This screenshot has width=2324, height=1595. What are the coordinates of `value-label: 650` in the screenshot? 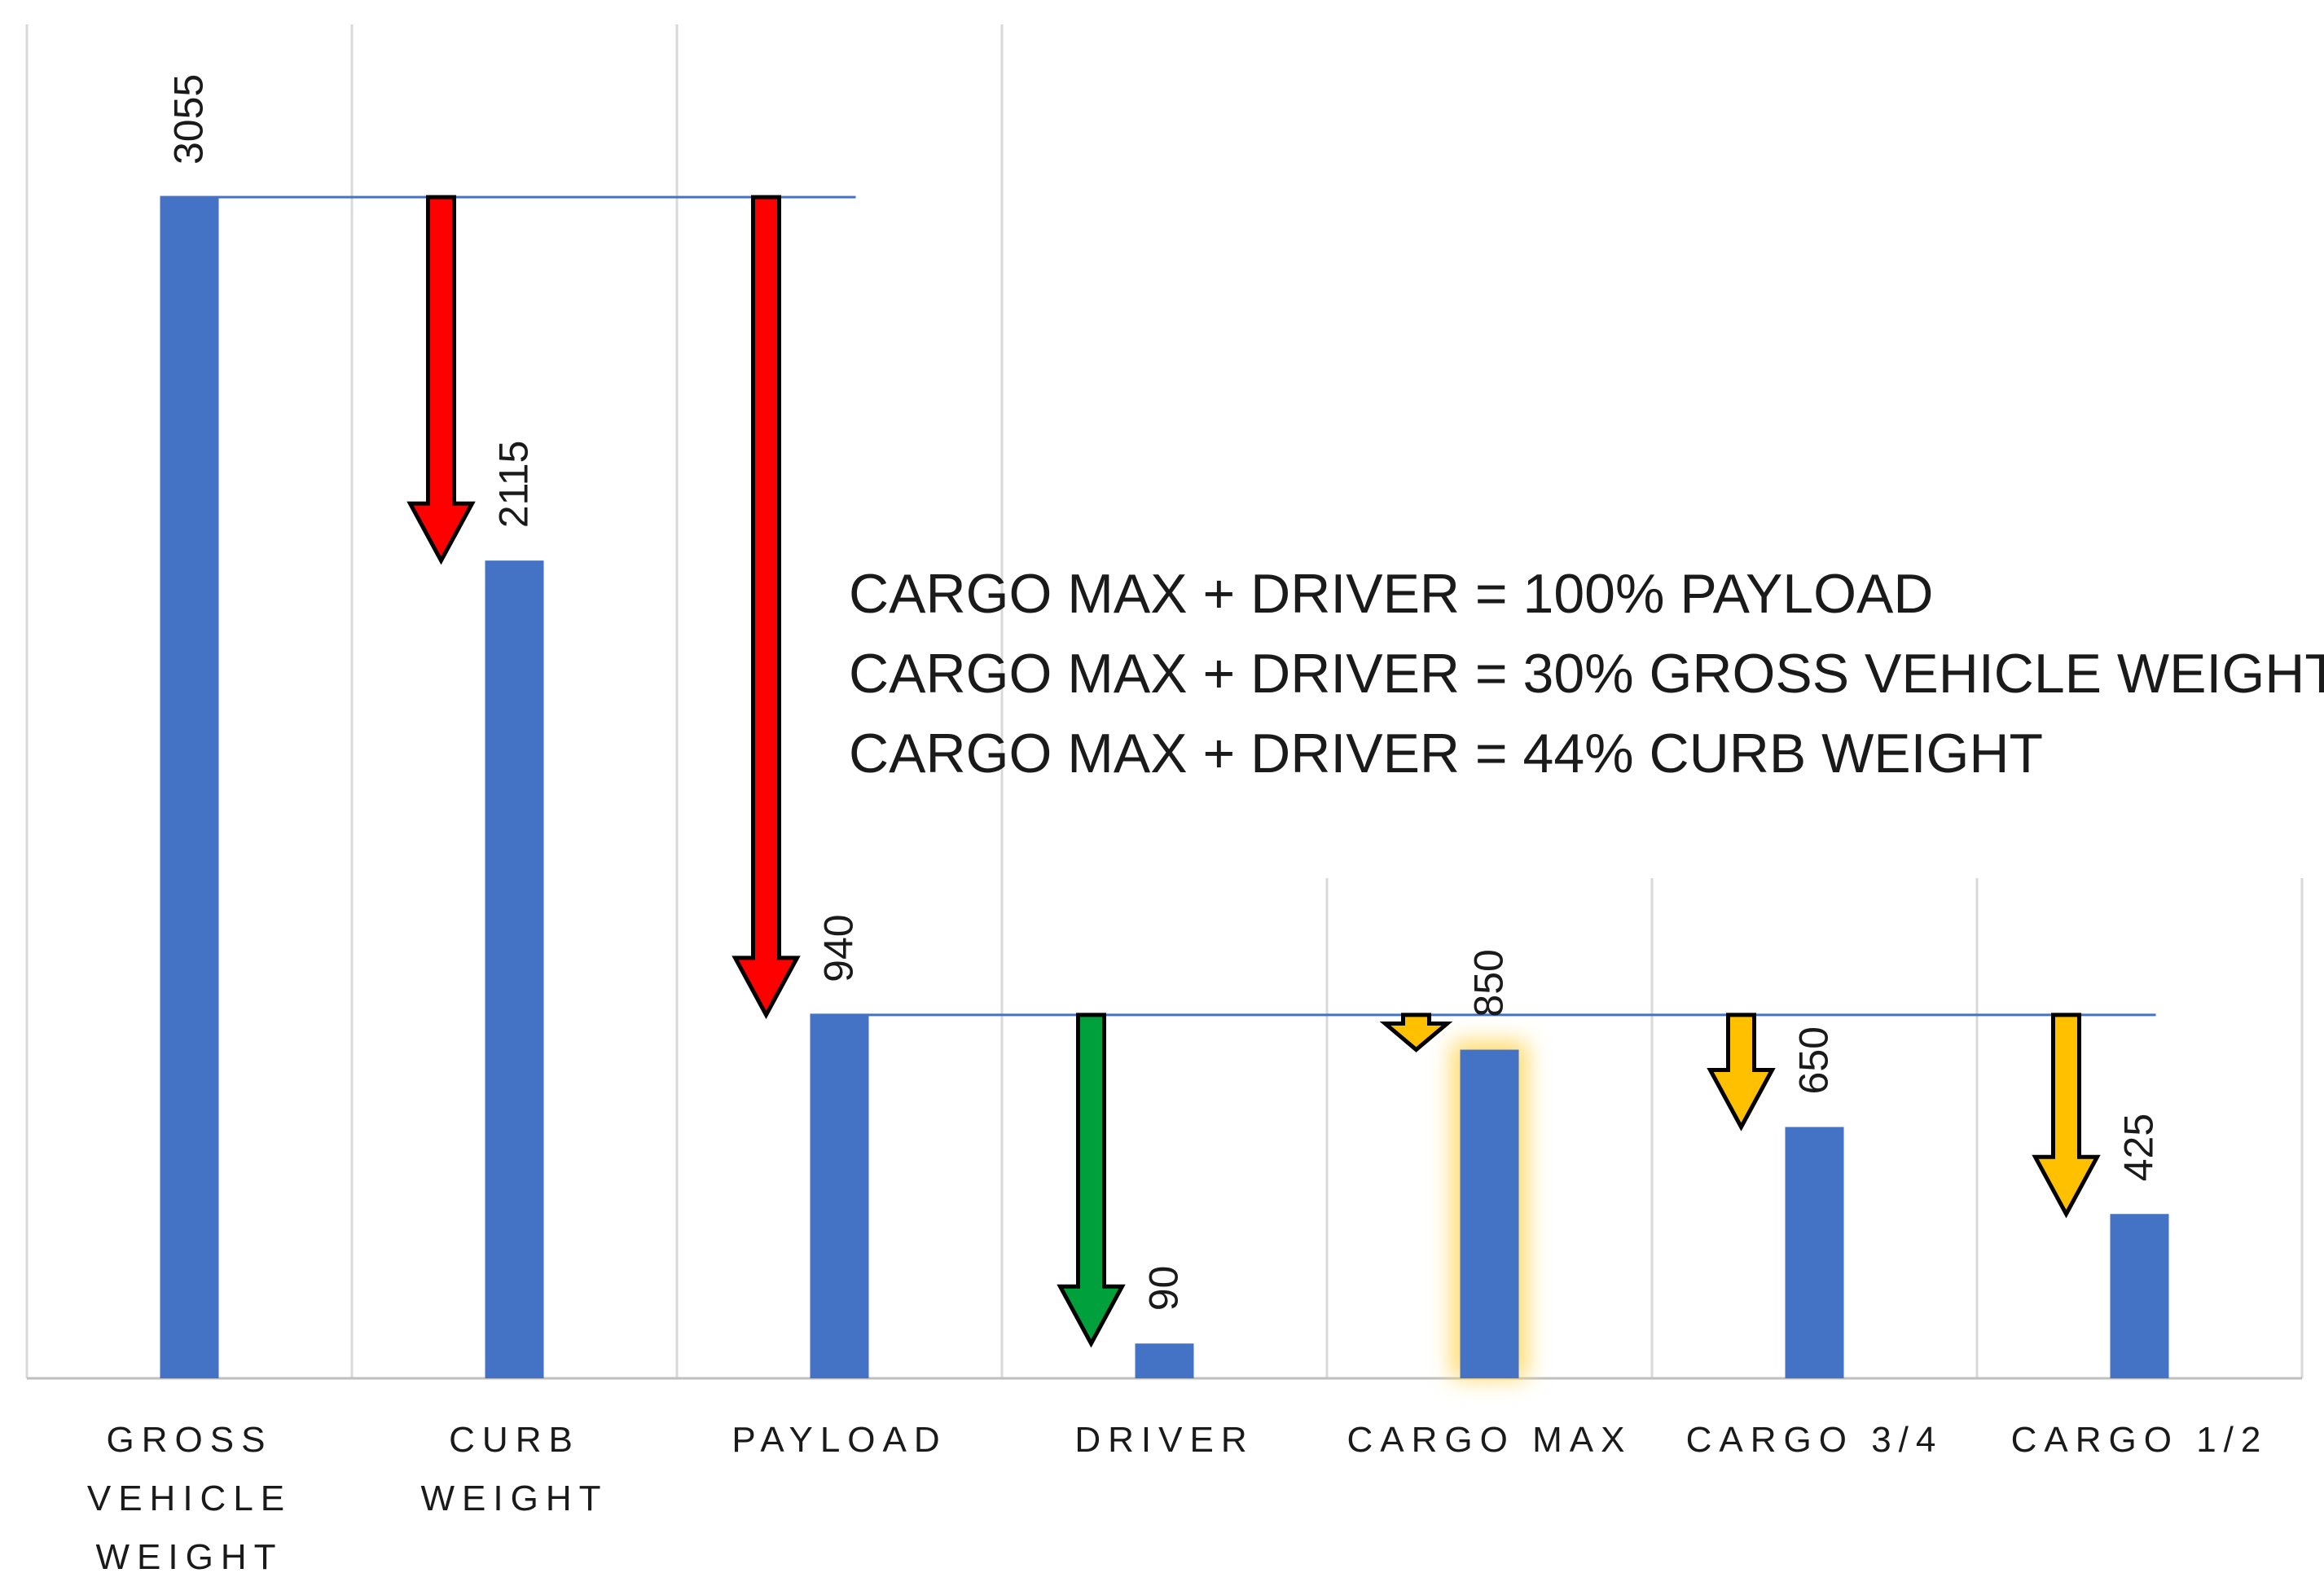 It's located at (1814, 1060).